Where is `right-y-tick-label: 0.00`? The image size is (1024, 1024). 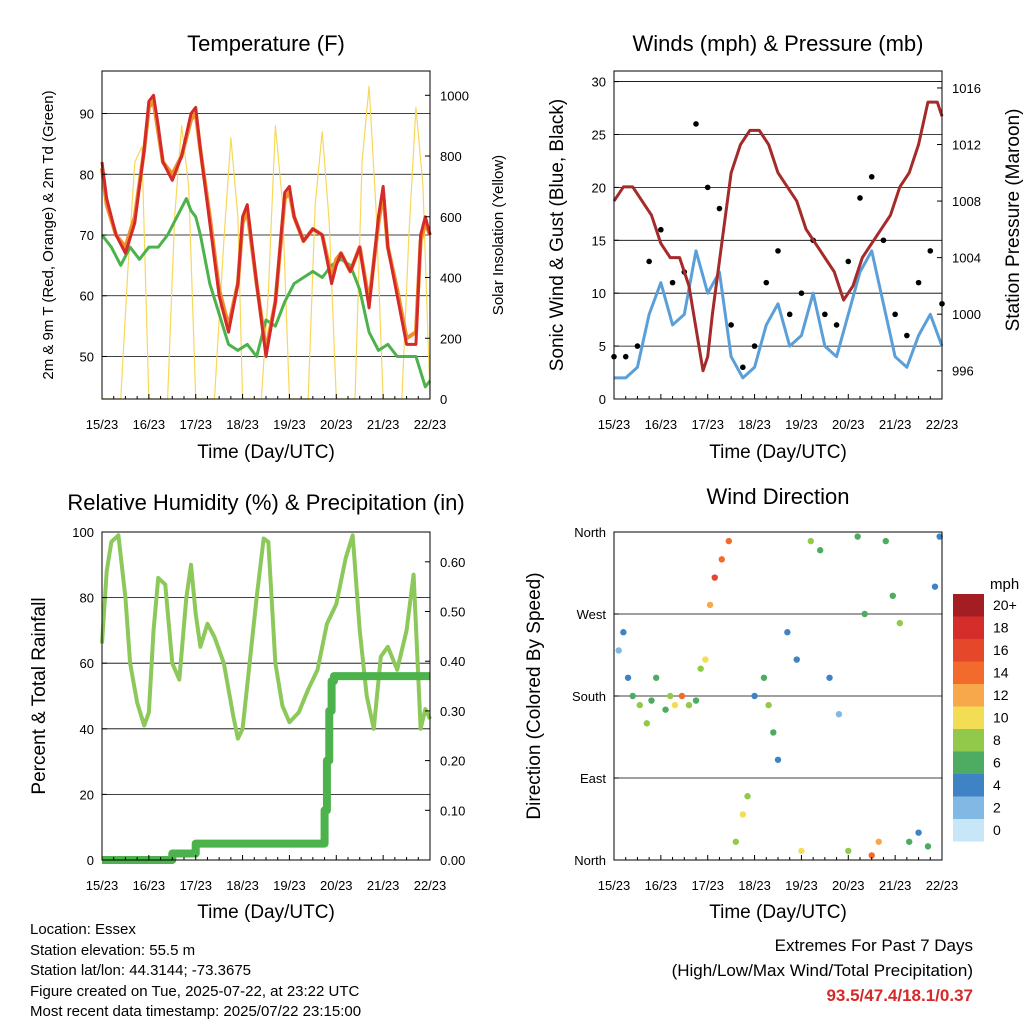 right-y-tick-label: 0.00 is located at coordinates (452, 860).